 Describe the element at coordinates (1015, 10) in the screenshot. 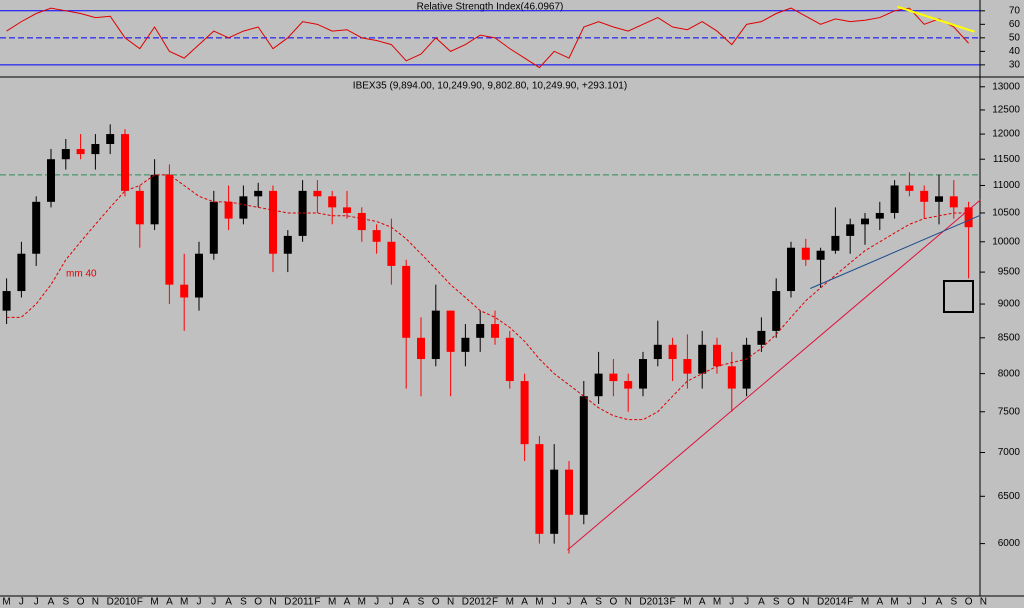

I see `y-tick-label: 70` at that location.